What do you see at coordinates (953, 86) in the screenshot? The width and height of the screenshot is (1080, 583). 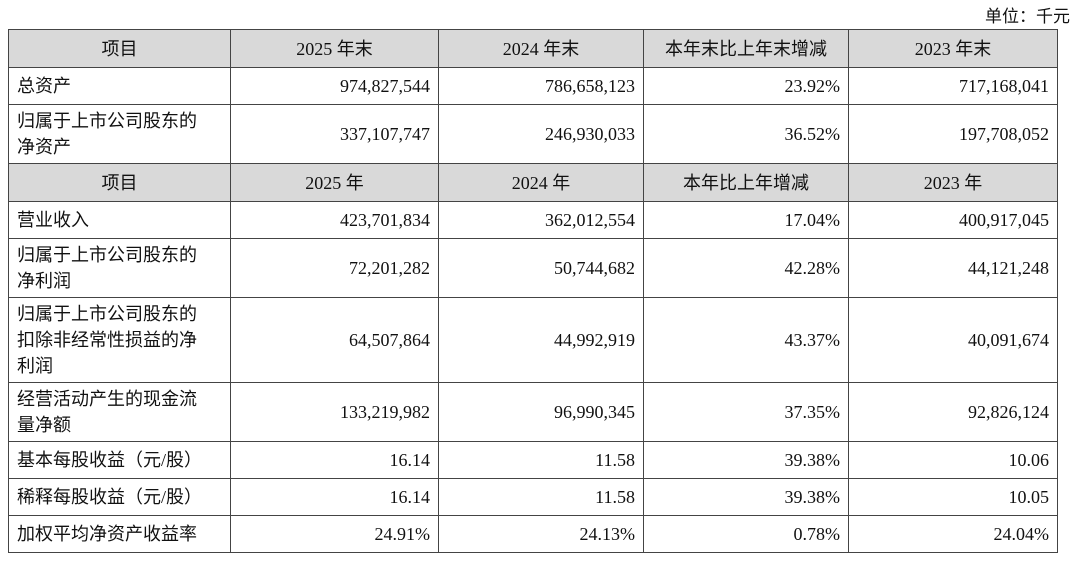 I see `value-cell: 717,168,041` at bounding box center [953, 86].